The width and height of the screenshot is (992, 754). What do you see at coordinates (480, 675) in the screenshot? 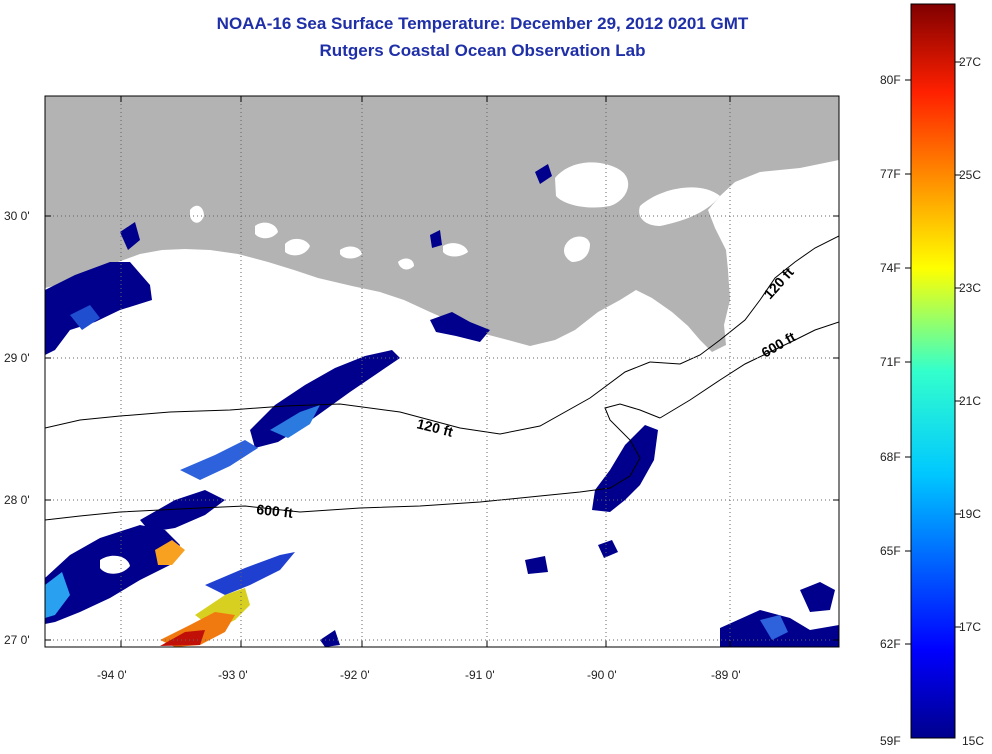
I see `longitude-label: -91 0'` at bounding box center [480, 675].